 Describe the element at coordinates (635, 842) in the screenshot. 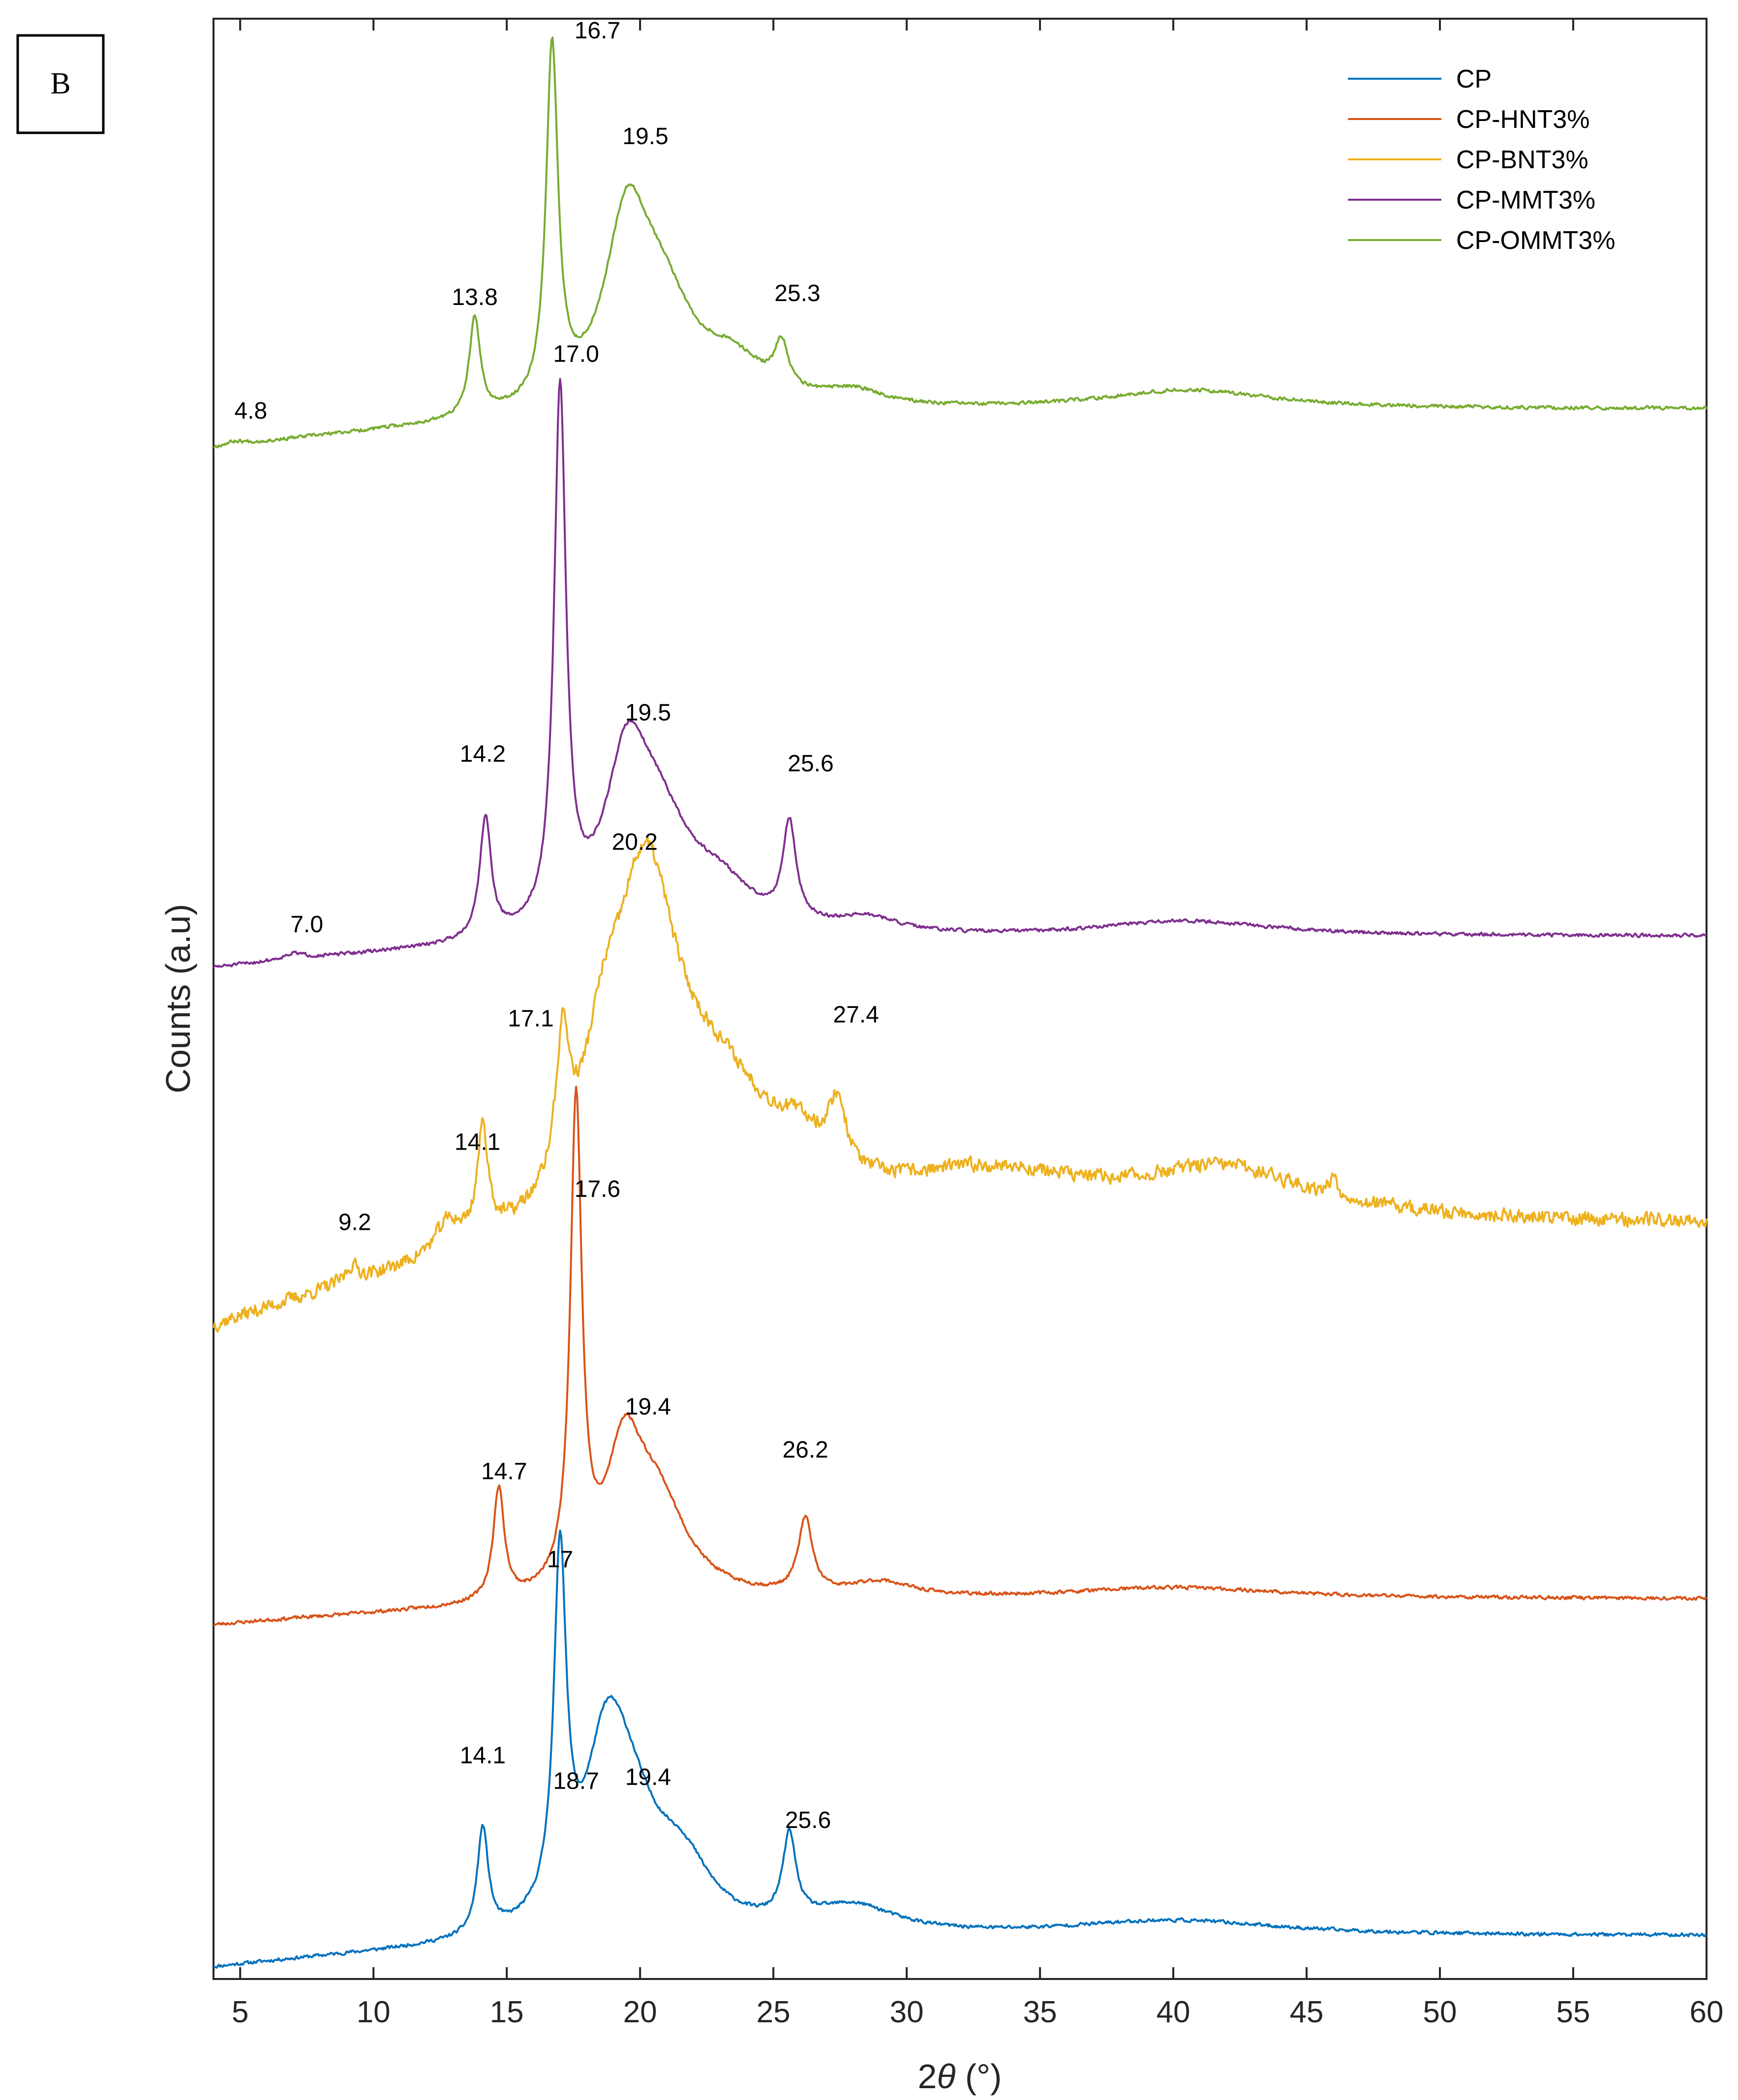

I see `peak-label: 20.2` at that location.